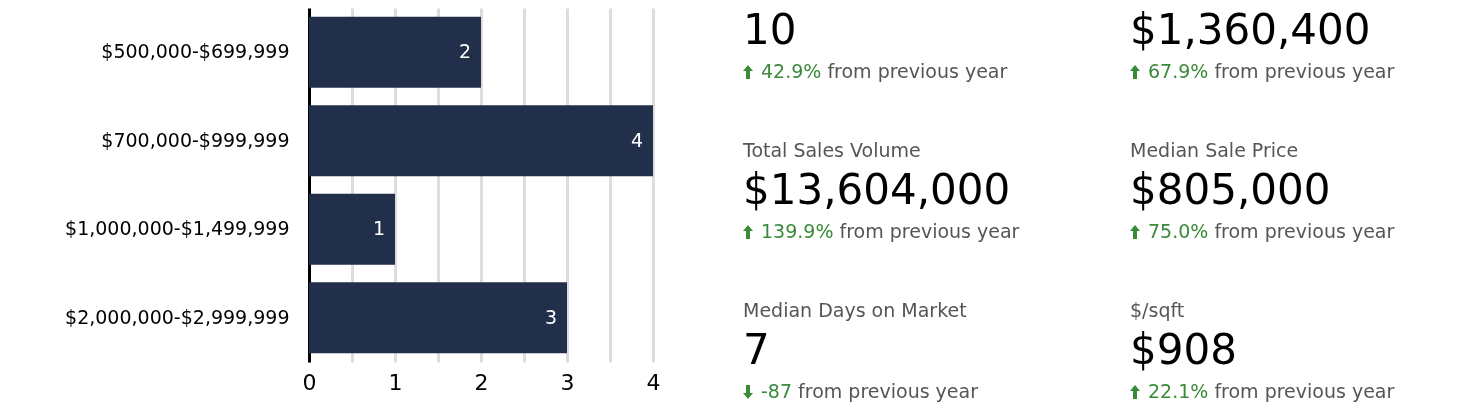 This screenshot has width=1464, height=419. What do you see at coordinates (567, 382) in the screenshot?
I see `x-tick-label: 3` at bounding box center [567, 382].